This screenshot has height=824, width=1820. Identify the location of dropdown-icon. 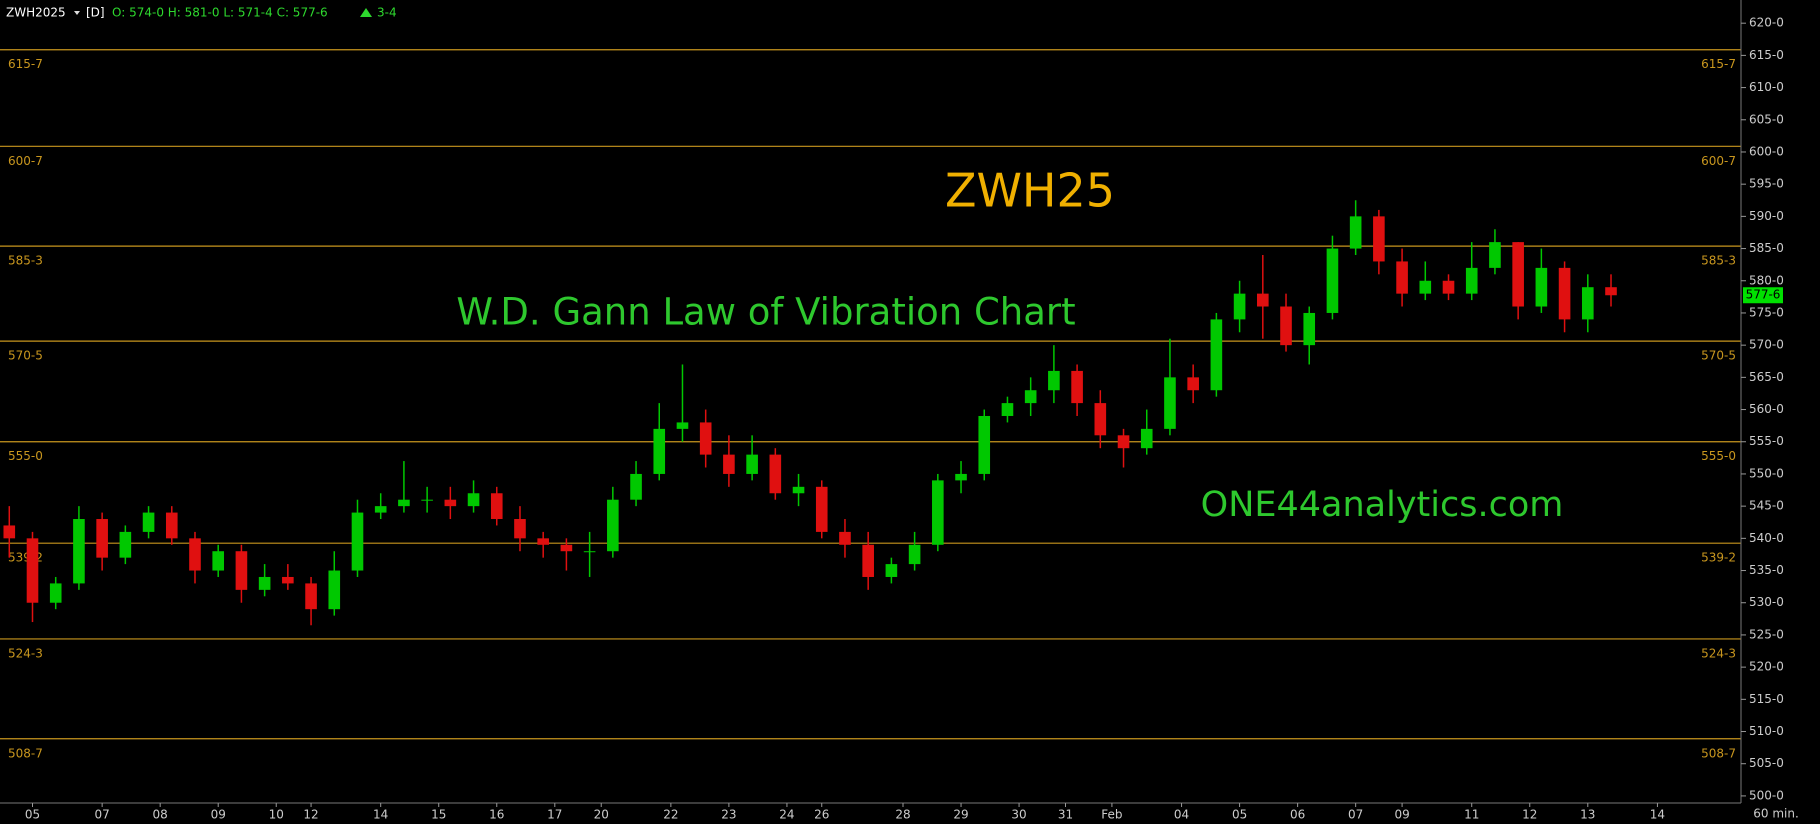
(77, 13).